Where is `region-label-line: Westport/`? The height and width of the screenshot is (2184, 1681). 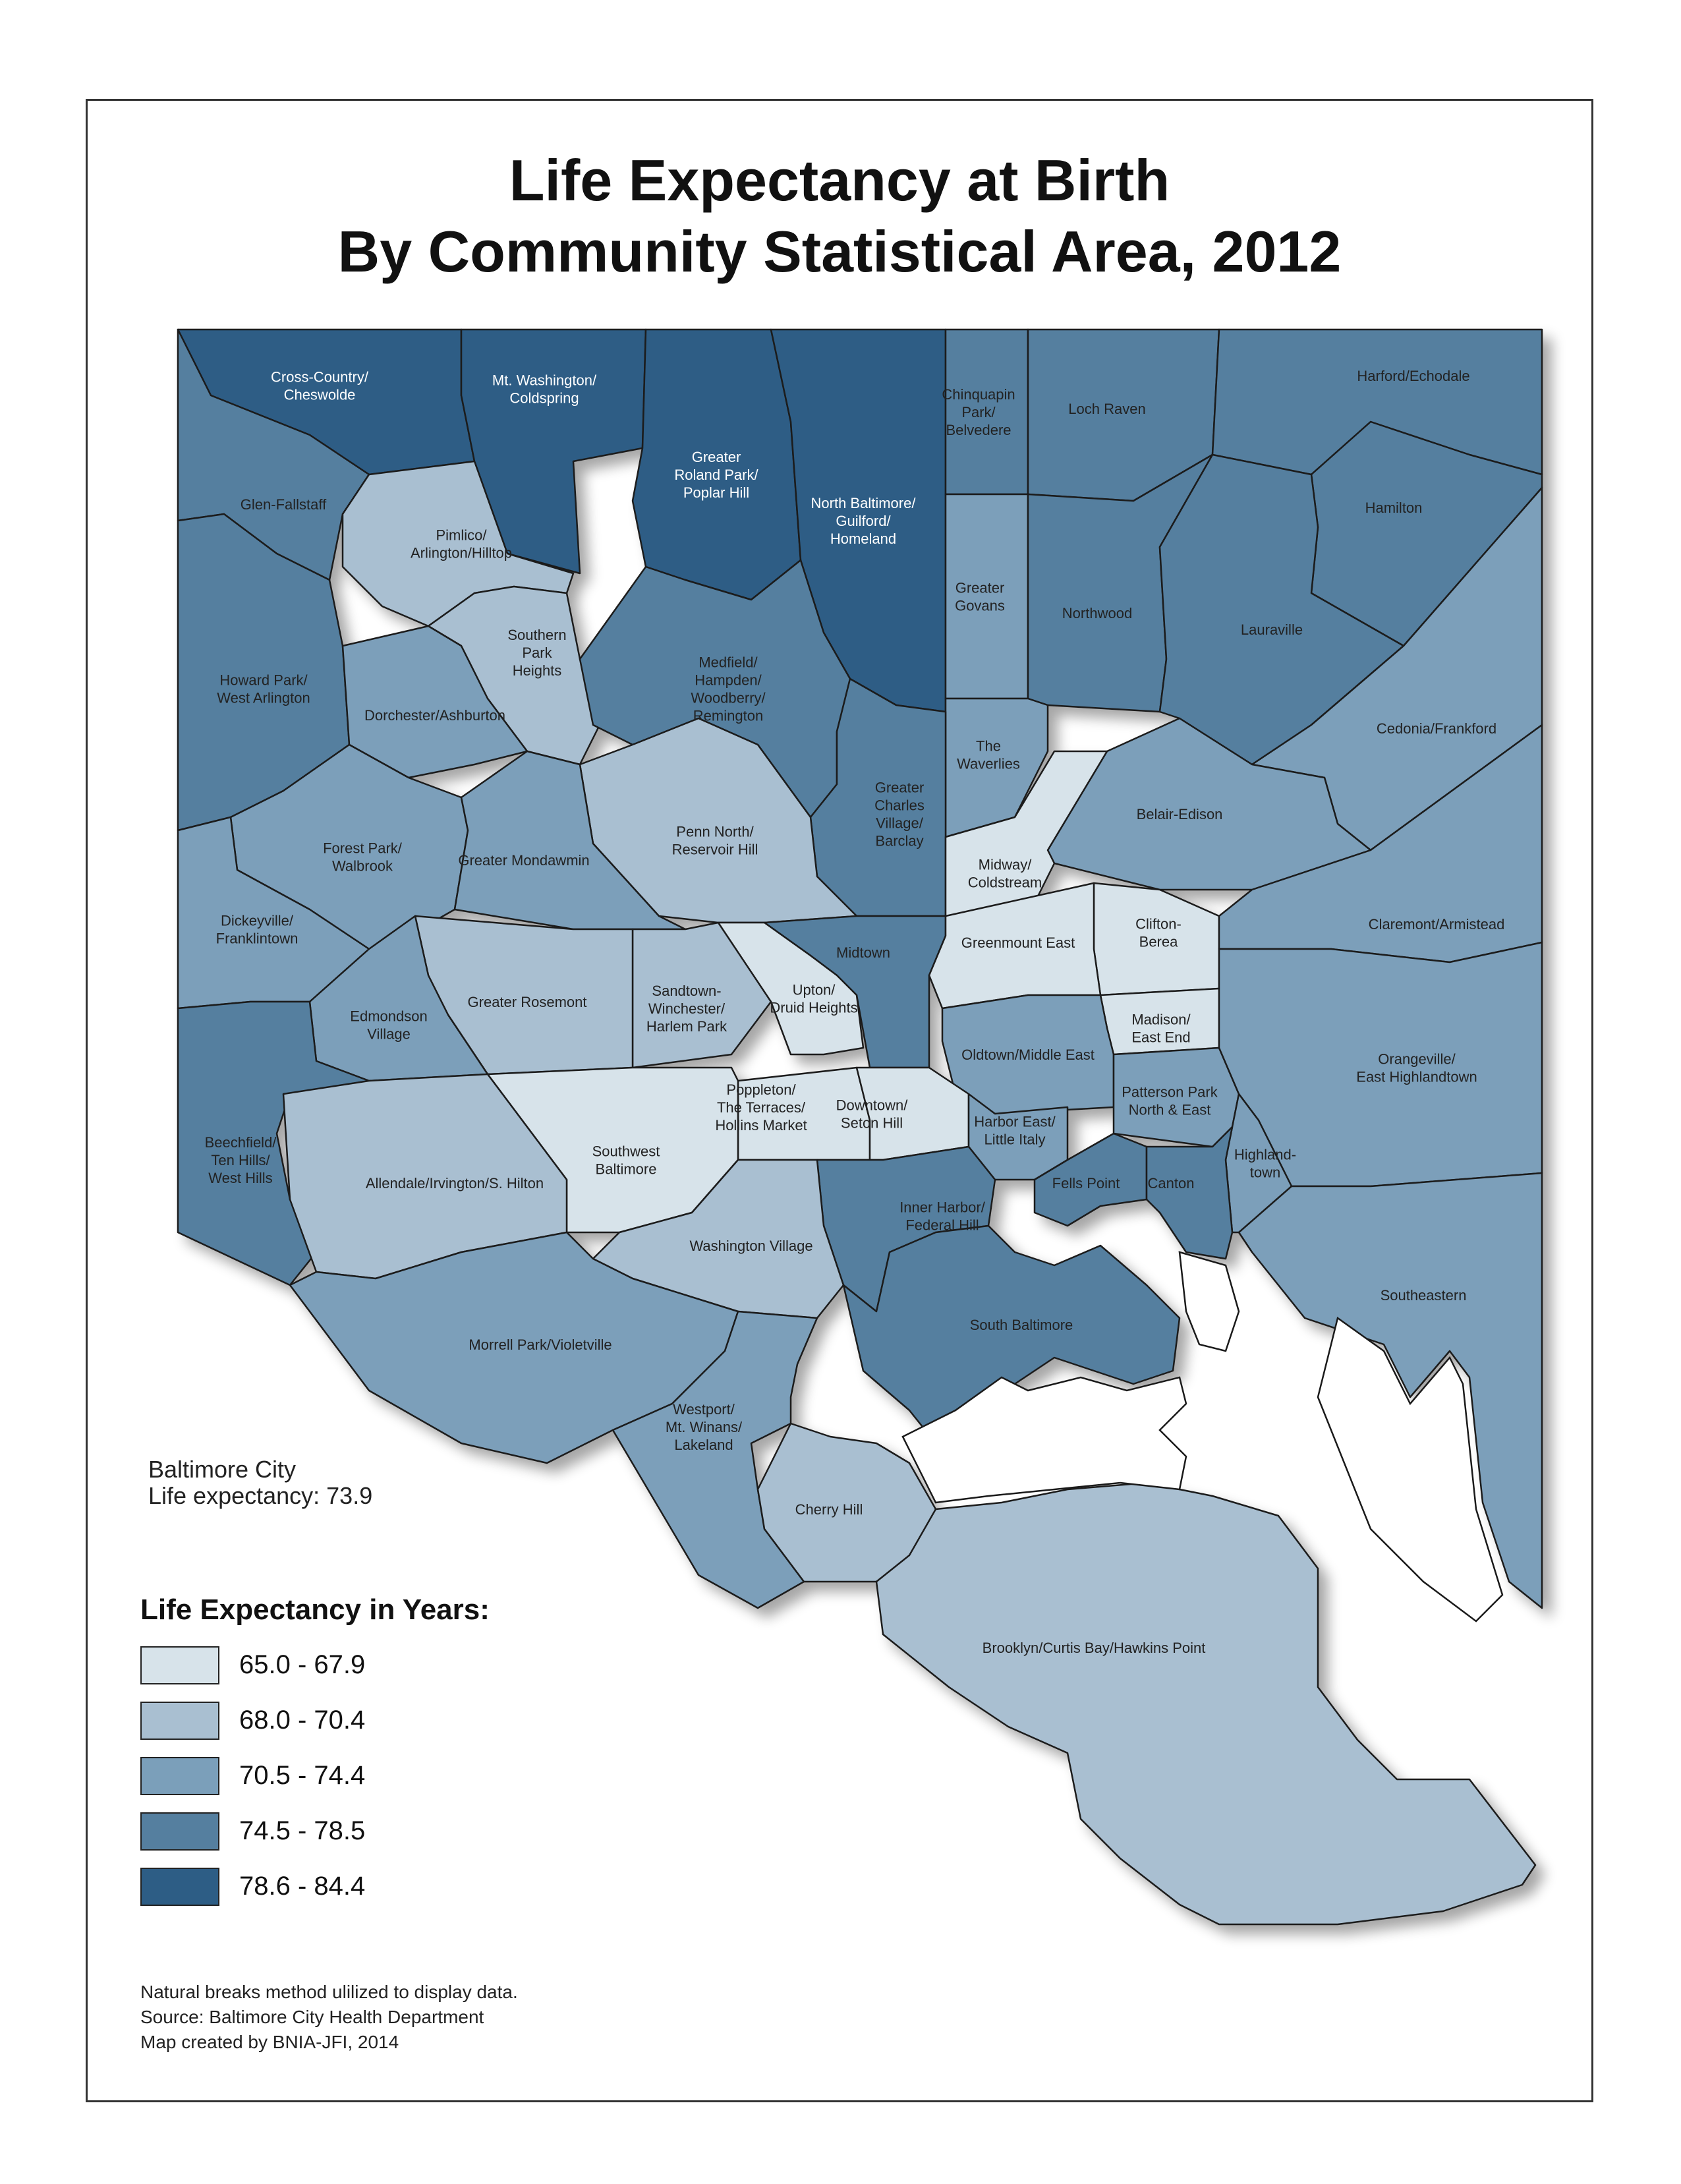 region-label-line: Westport/ is located at coordinates (704, 1410).